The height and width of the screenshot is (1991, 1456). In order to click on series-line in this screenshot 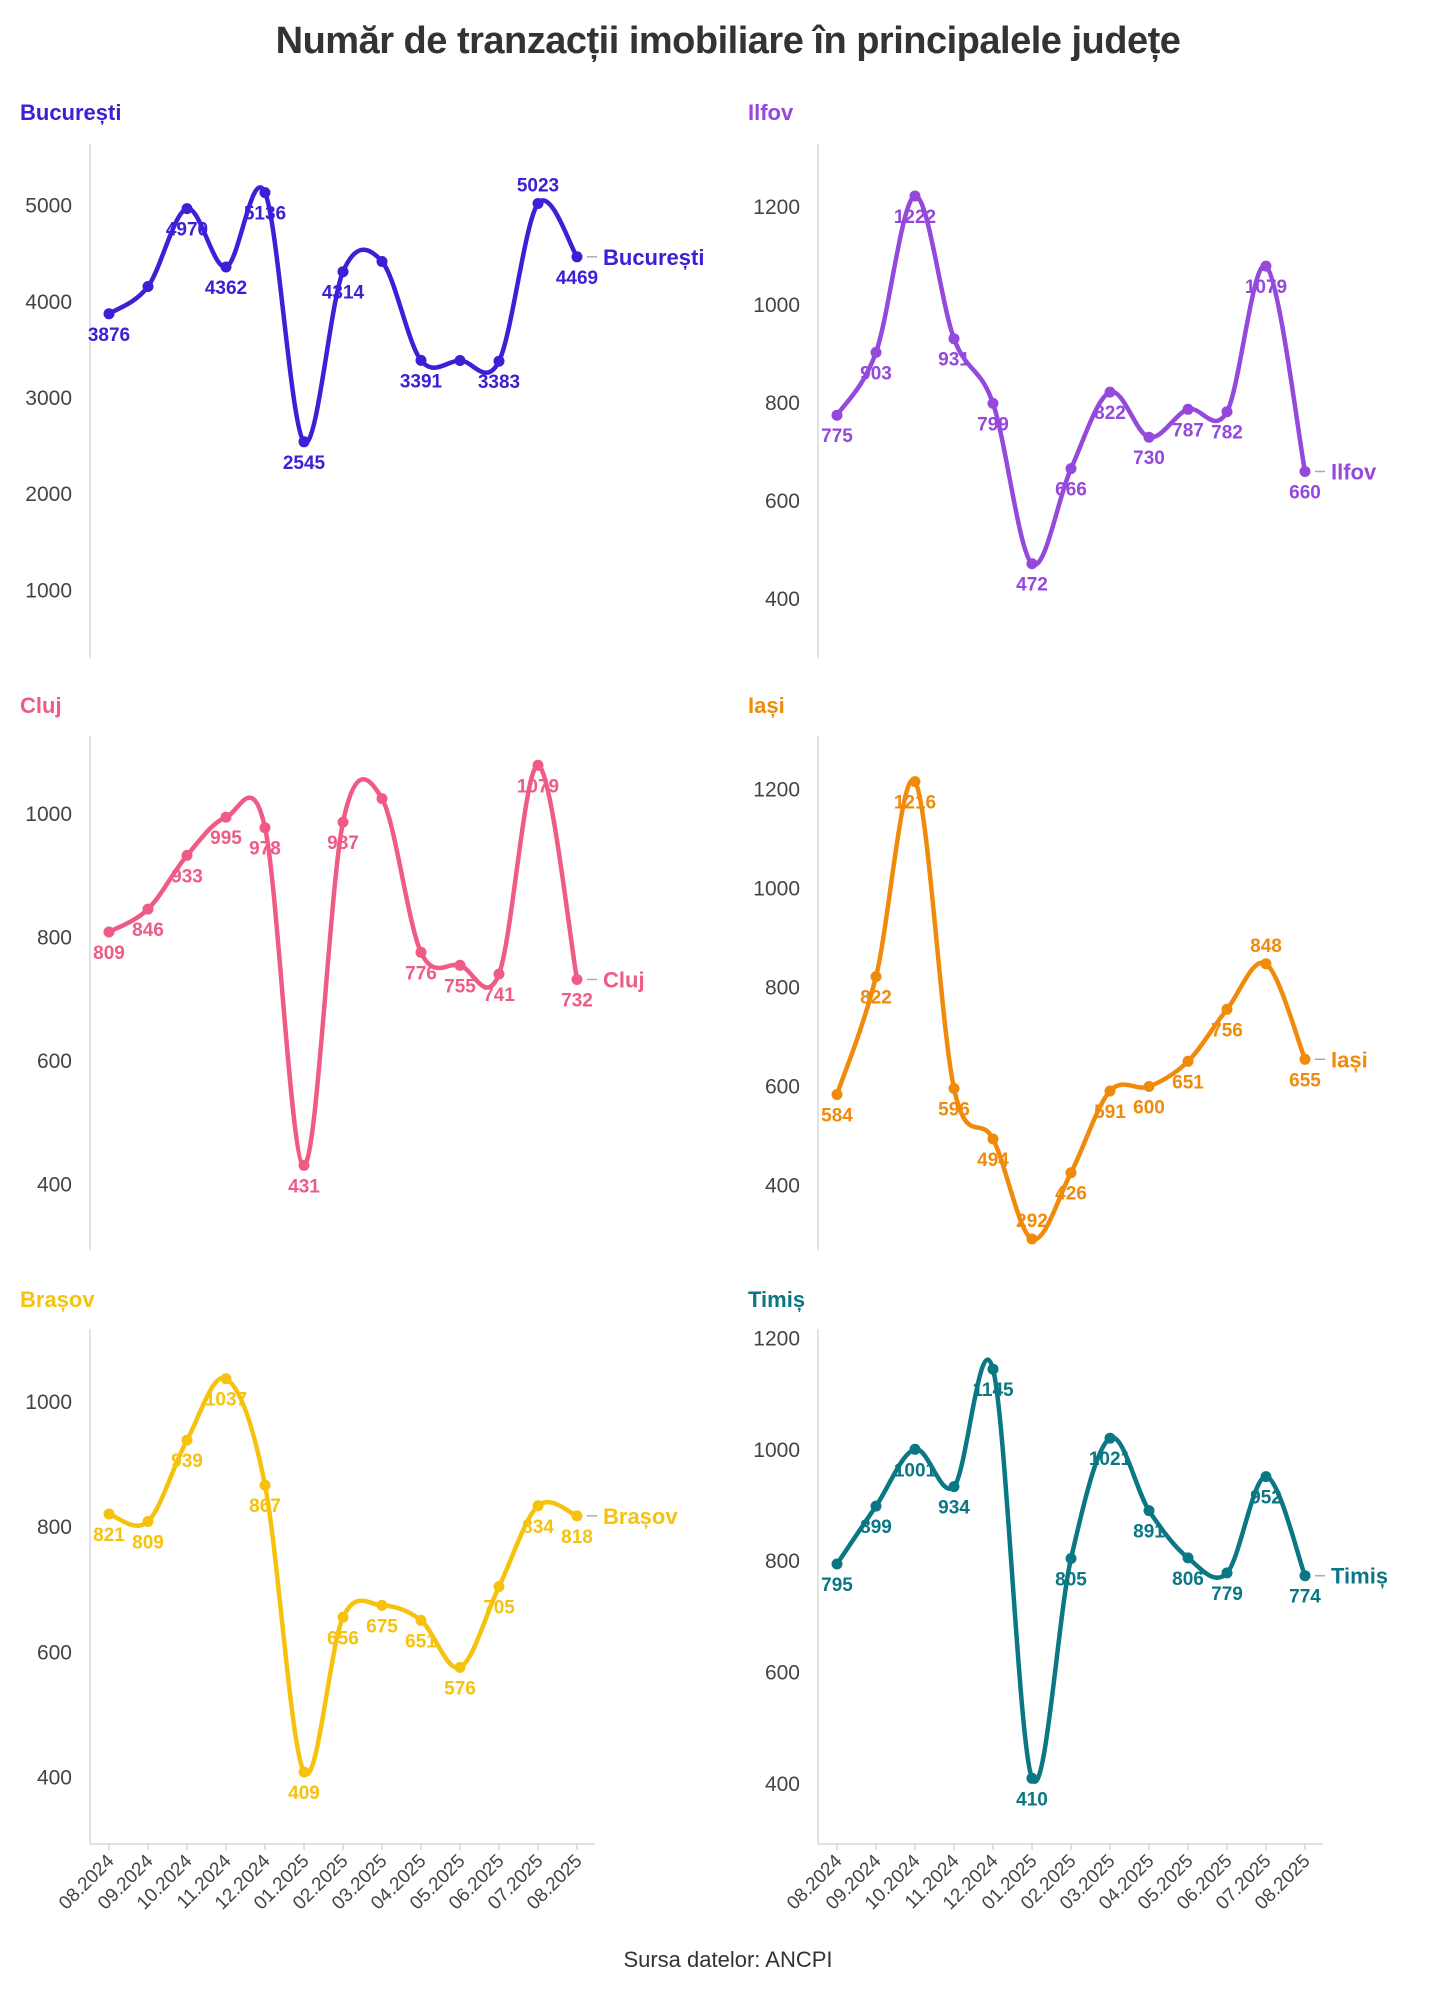, I will do `click(343, 1576)`.